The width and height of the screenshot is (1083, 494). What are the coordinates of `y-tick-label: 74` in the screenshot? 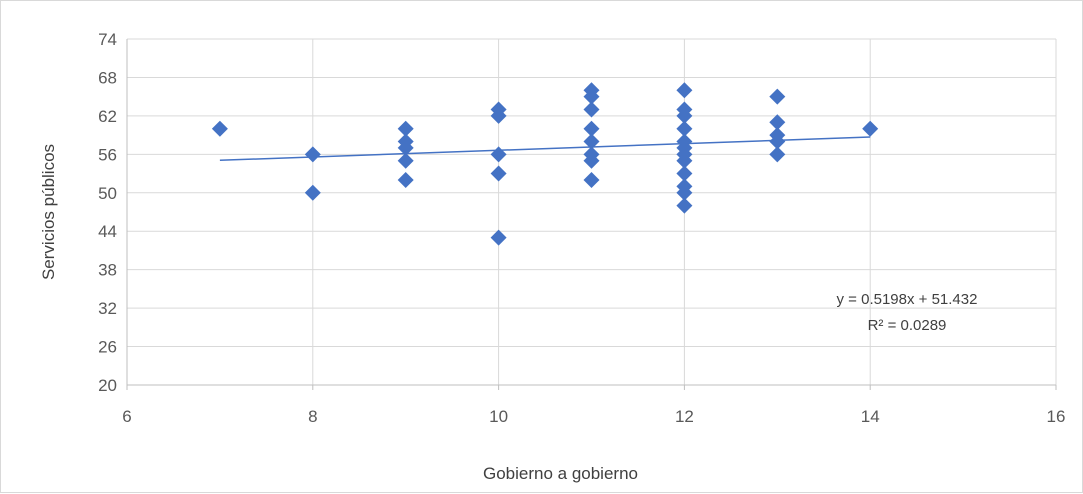 It's located at (107, 39).